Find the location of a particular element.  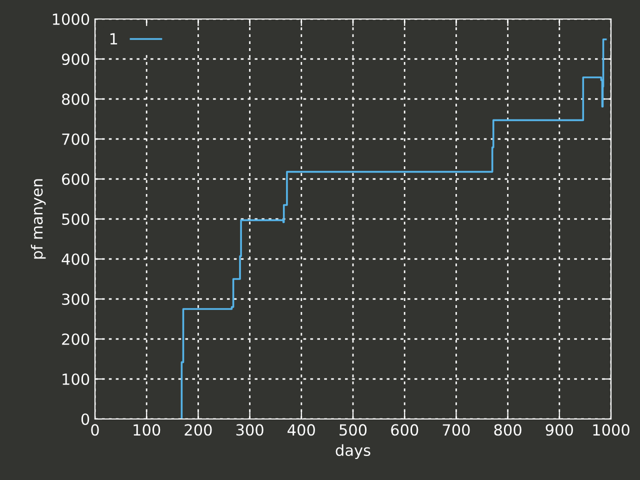

x-tick-label: 100 is located at coordinates (147, 430).